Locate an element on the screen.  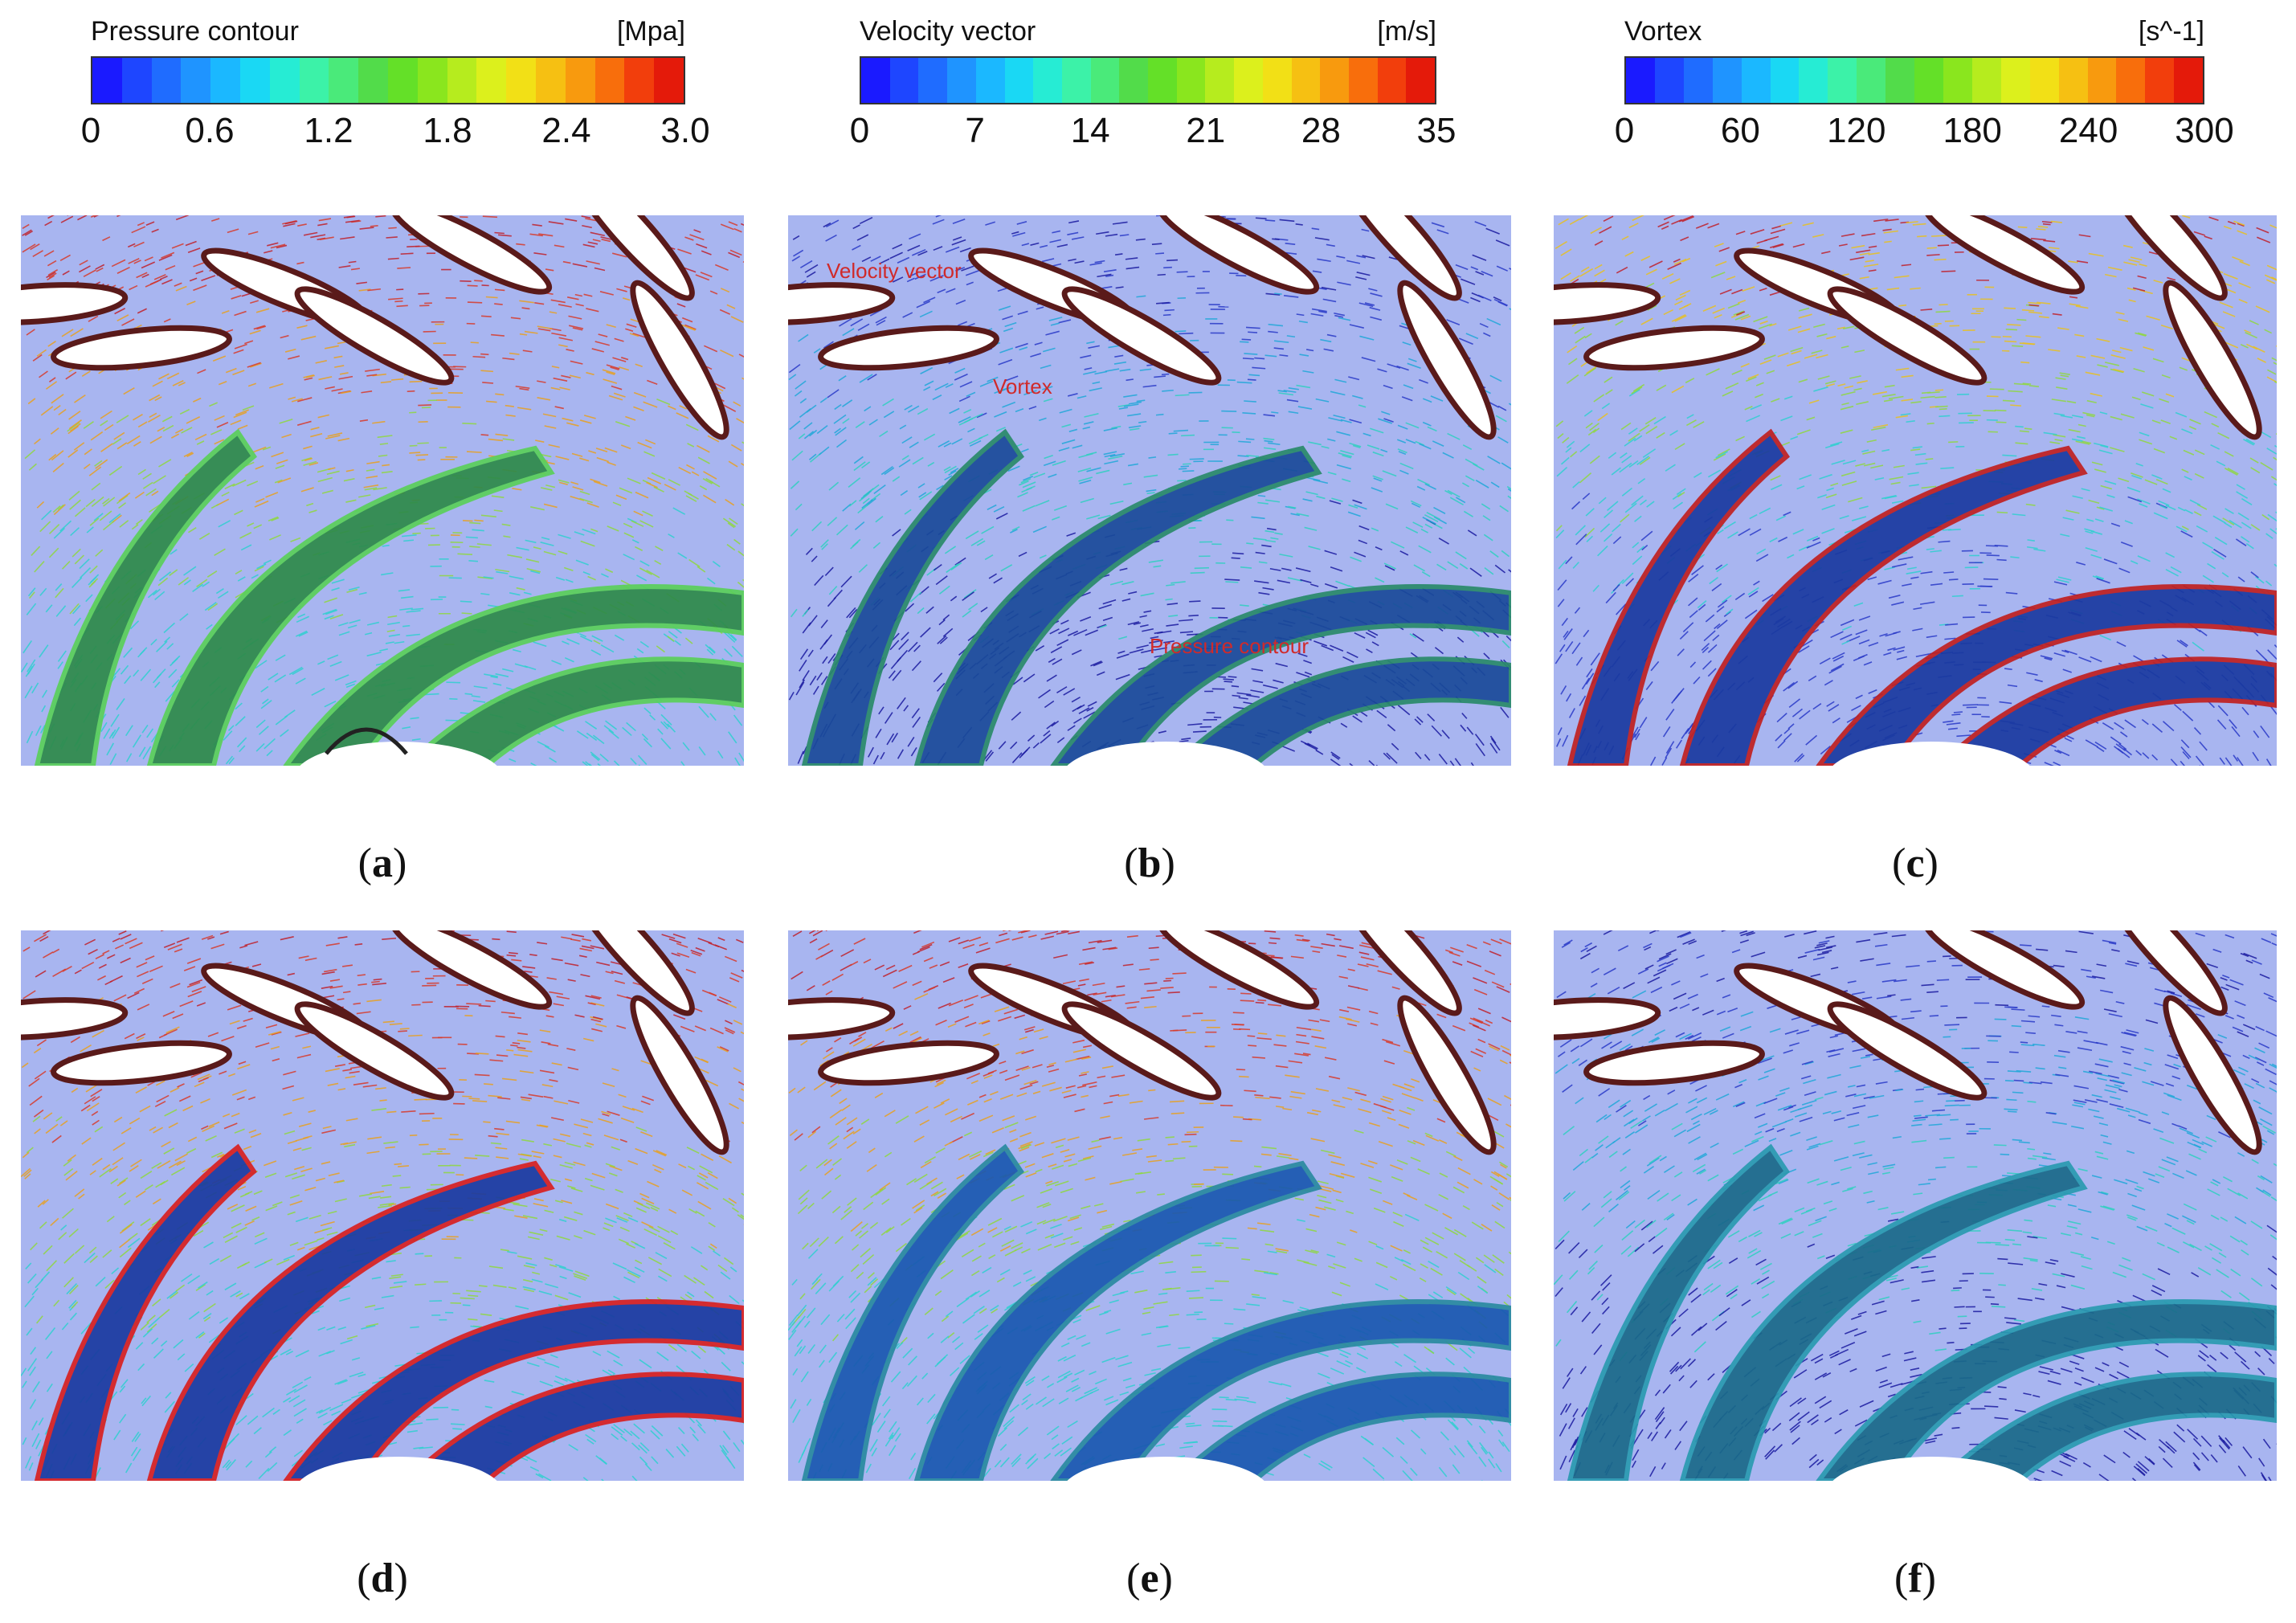
legend-velocity: Velocity vector [m/s] 0 7 14 21 28 35 is located at coordinates (1153, 88).